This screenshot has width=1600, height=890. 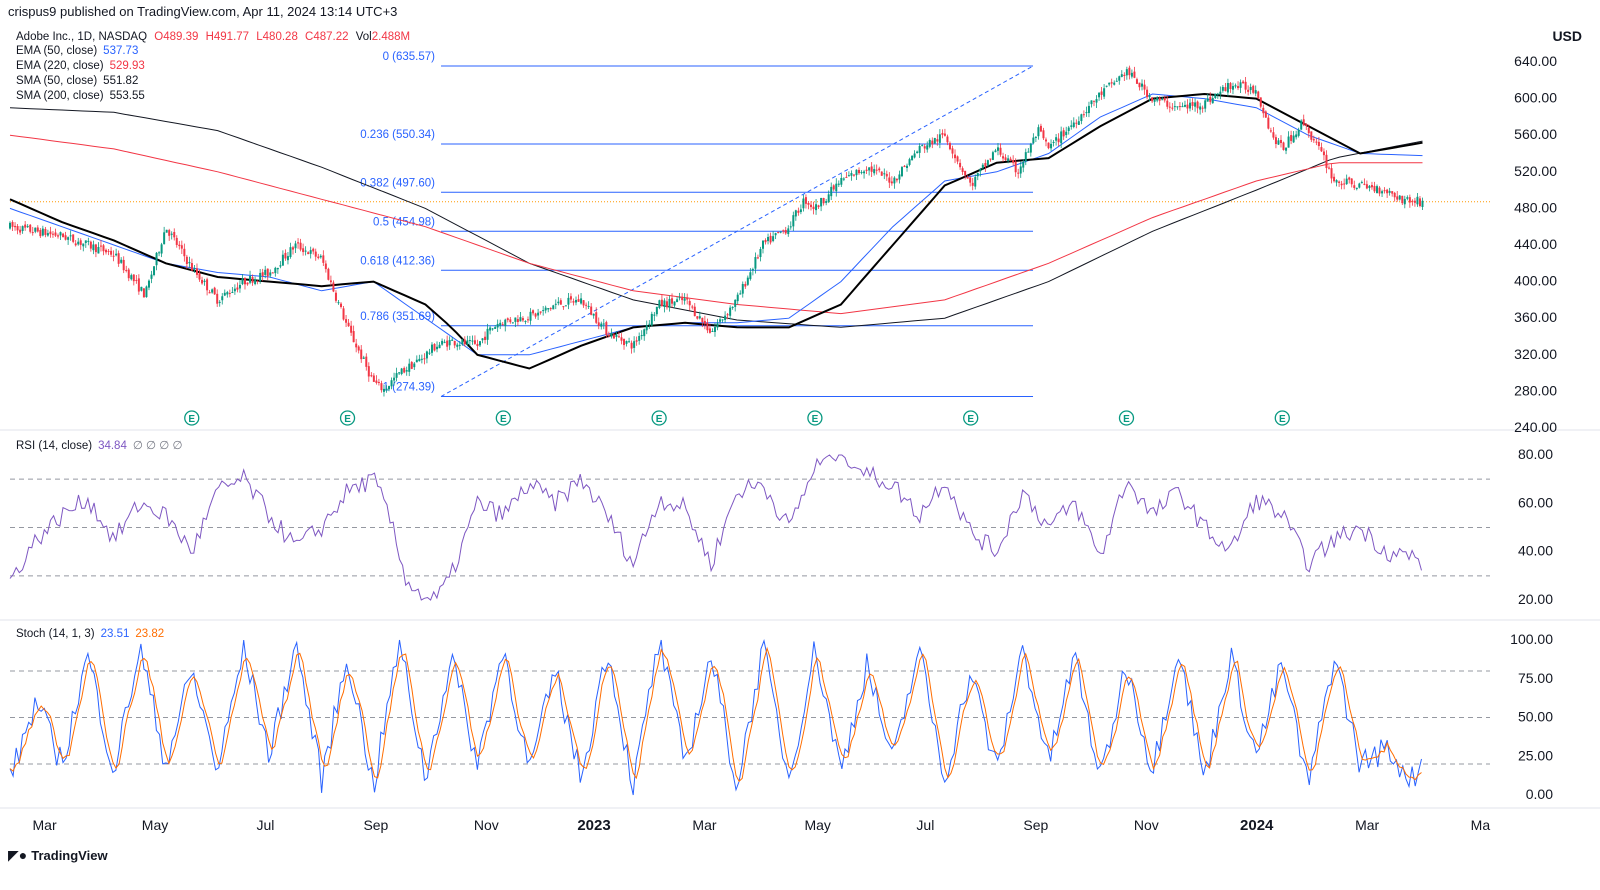 I want to click on indicator-label: SMA (50, close), so click(x=57, y=81).